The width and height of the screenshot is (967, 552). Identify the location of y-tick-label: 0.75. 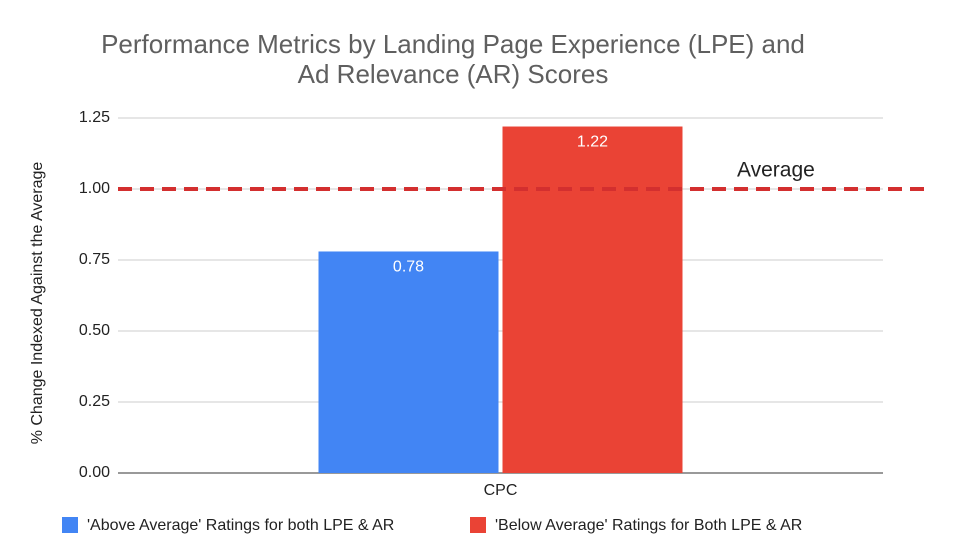
(94, 259).